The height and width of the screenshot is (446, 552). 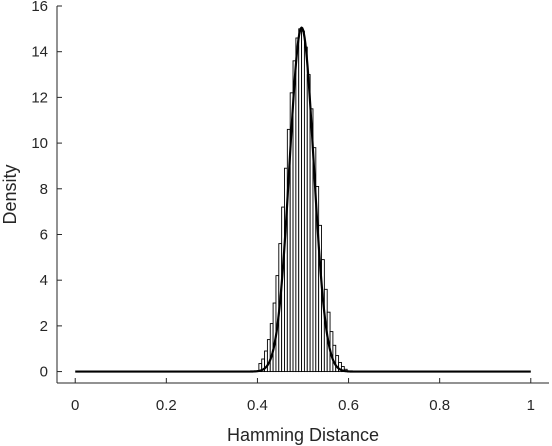 What do you see at coordinates (75, 405) in the screenshot?
I see `x-tick-label: 0` at bounding box center [75, 405].